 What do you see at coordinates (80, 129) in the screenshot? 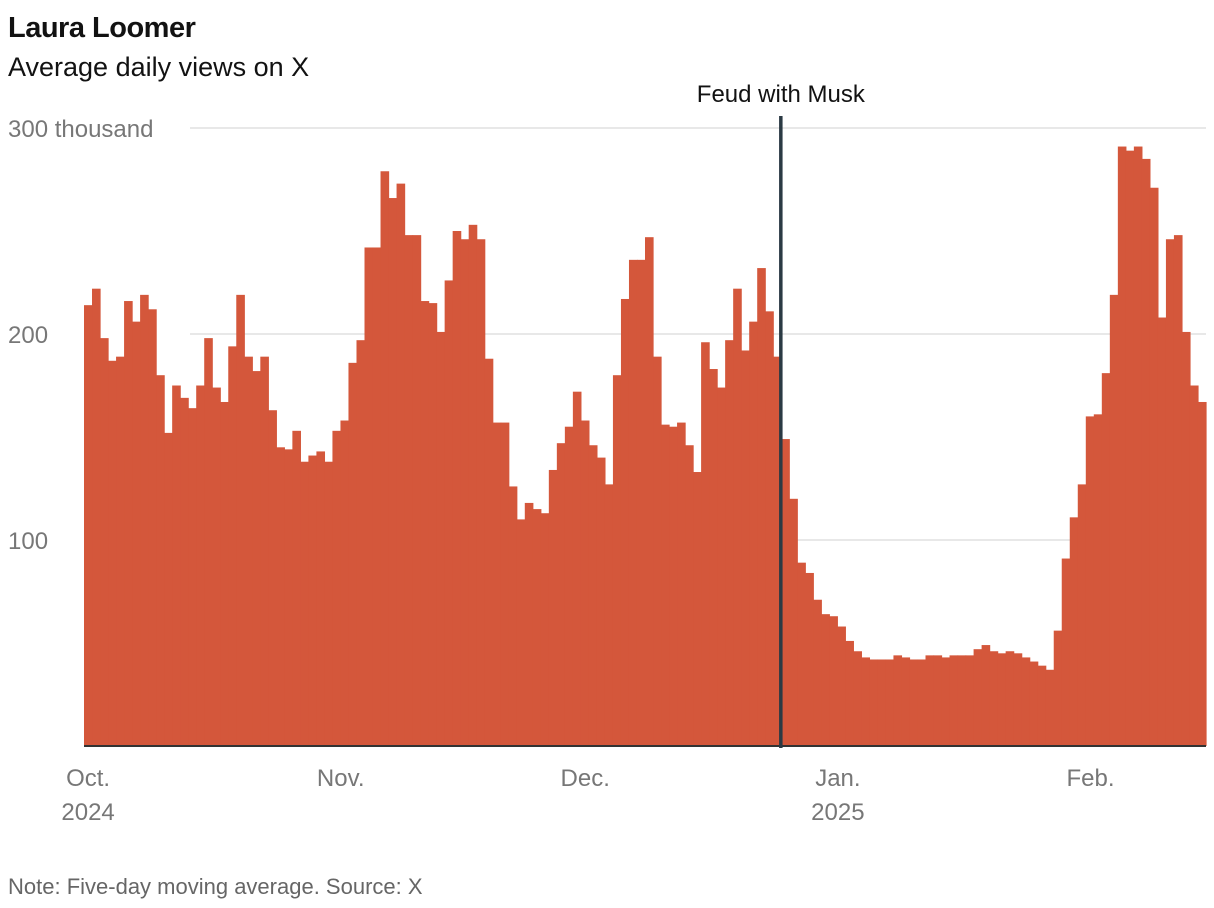
I see `y-tick-label: 300 thousand` at bounding box center [80, 129].